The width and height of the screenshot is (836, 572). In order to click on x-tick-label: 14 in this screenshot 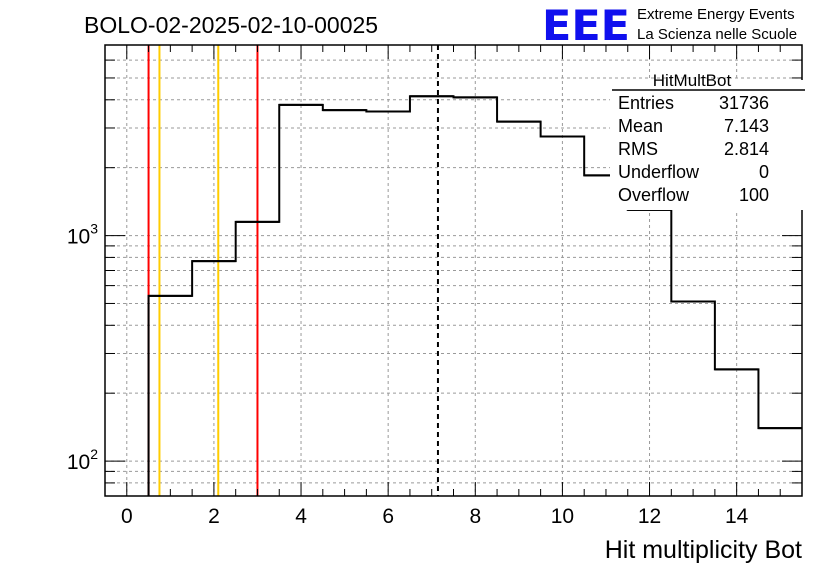, I will do `click(737, 516)`.